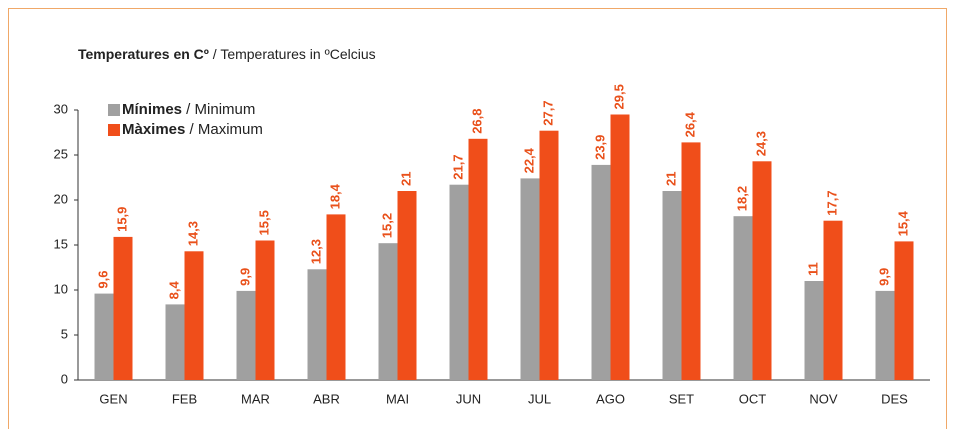 The image size is (955, 429). Describe the element at coordinates (741, 198) in the screenshot. I see `value-label: 18,2` at that location.